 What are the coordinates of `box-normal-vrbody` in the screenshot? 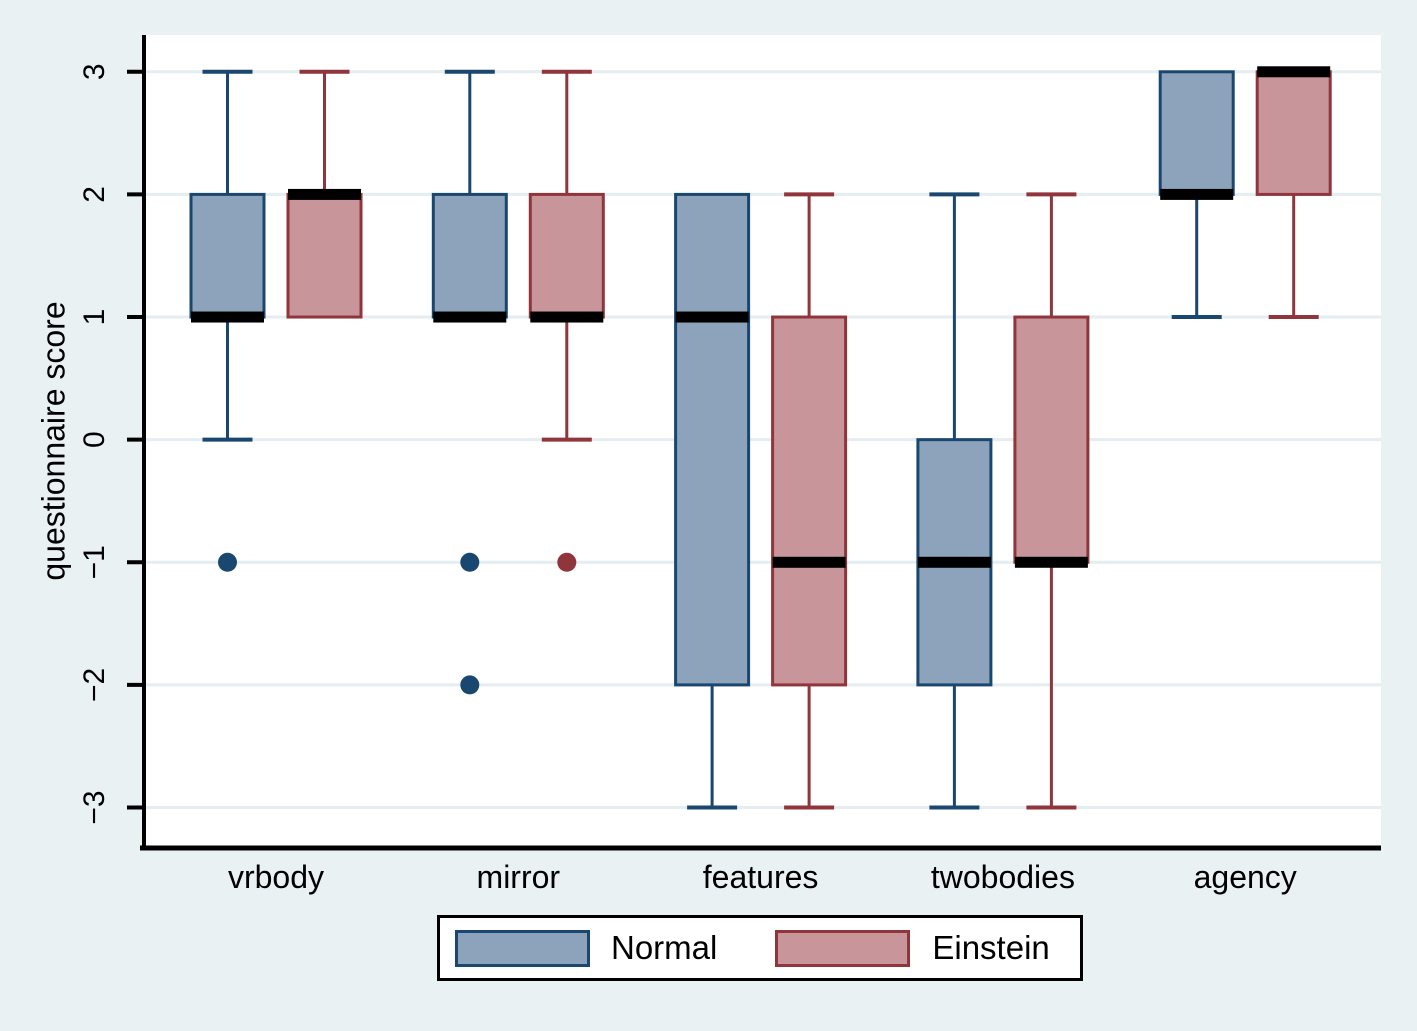 It's located at (227, 255).